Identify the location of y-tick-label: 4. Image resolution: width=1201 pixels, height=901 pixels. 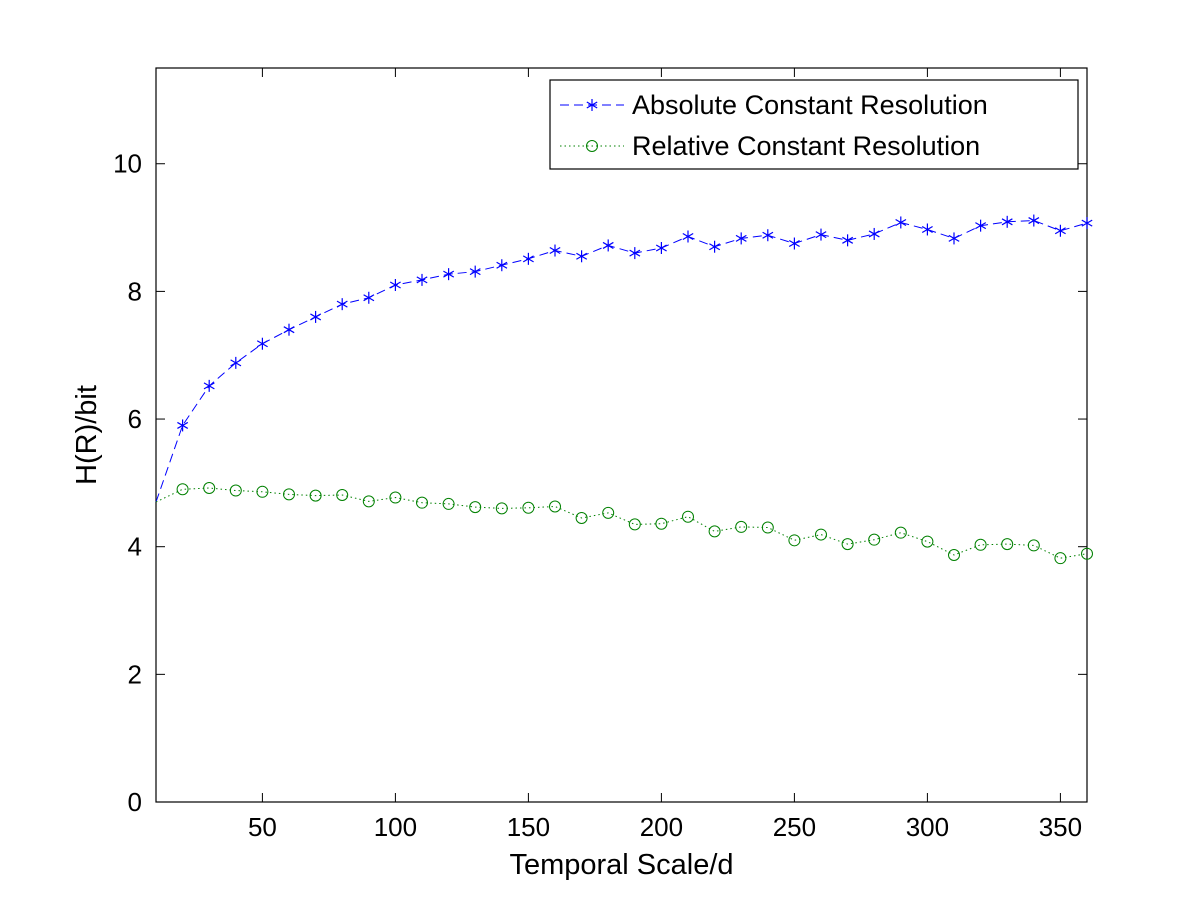
(135, 547).